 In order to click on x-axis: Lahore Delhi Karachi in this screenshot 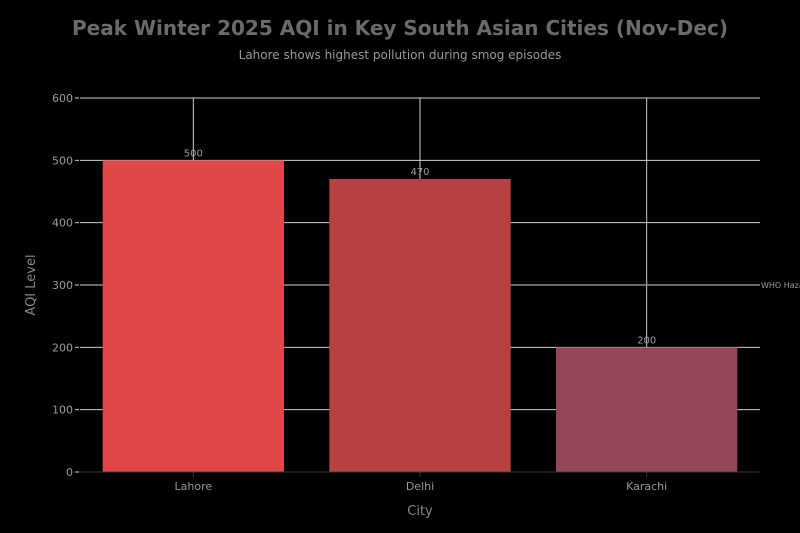, I will do `click(420, 482)`.